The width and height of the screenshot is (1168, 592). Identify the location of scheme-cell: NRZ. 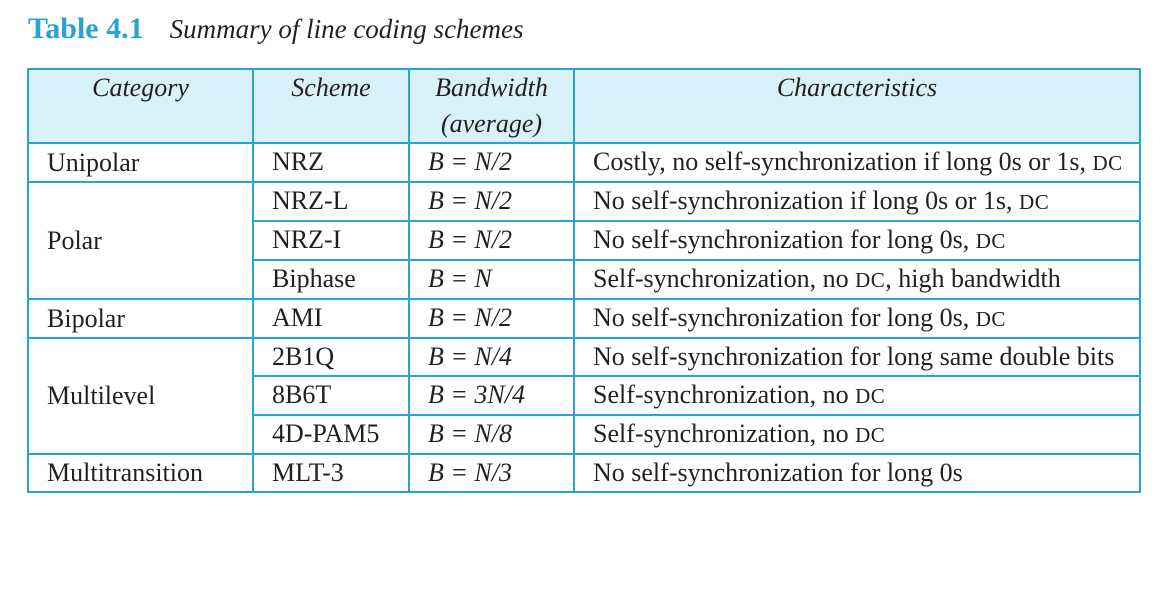
(331, 162).